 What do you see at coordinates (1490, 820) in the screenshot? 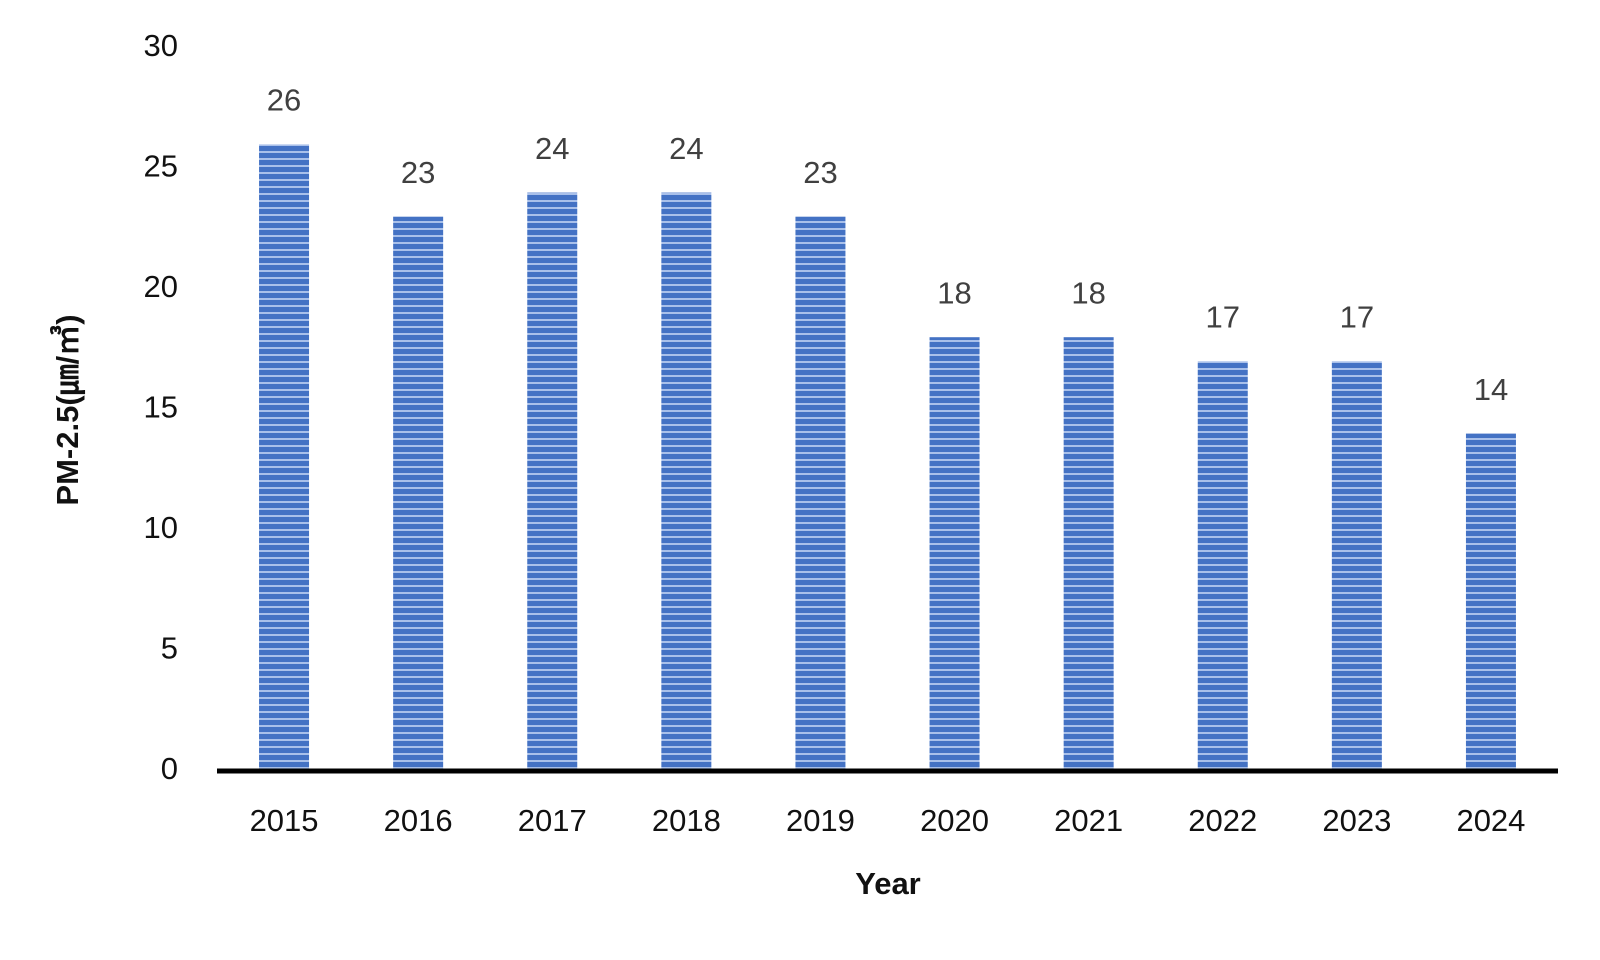
I see `x-tick-label: 2024` at bounding box center [1490, 820].